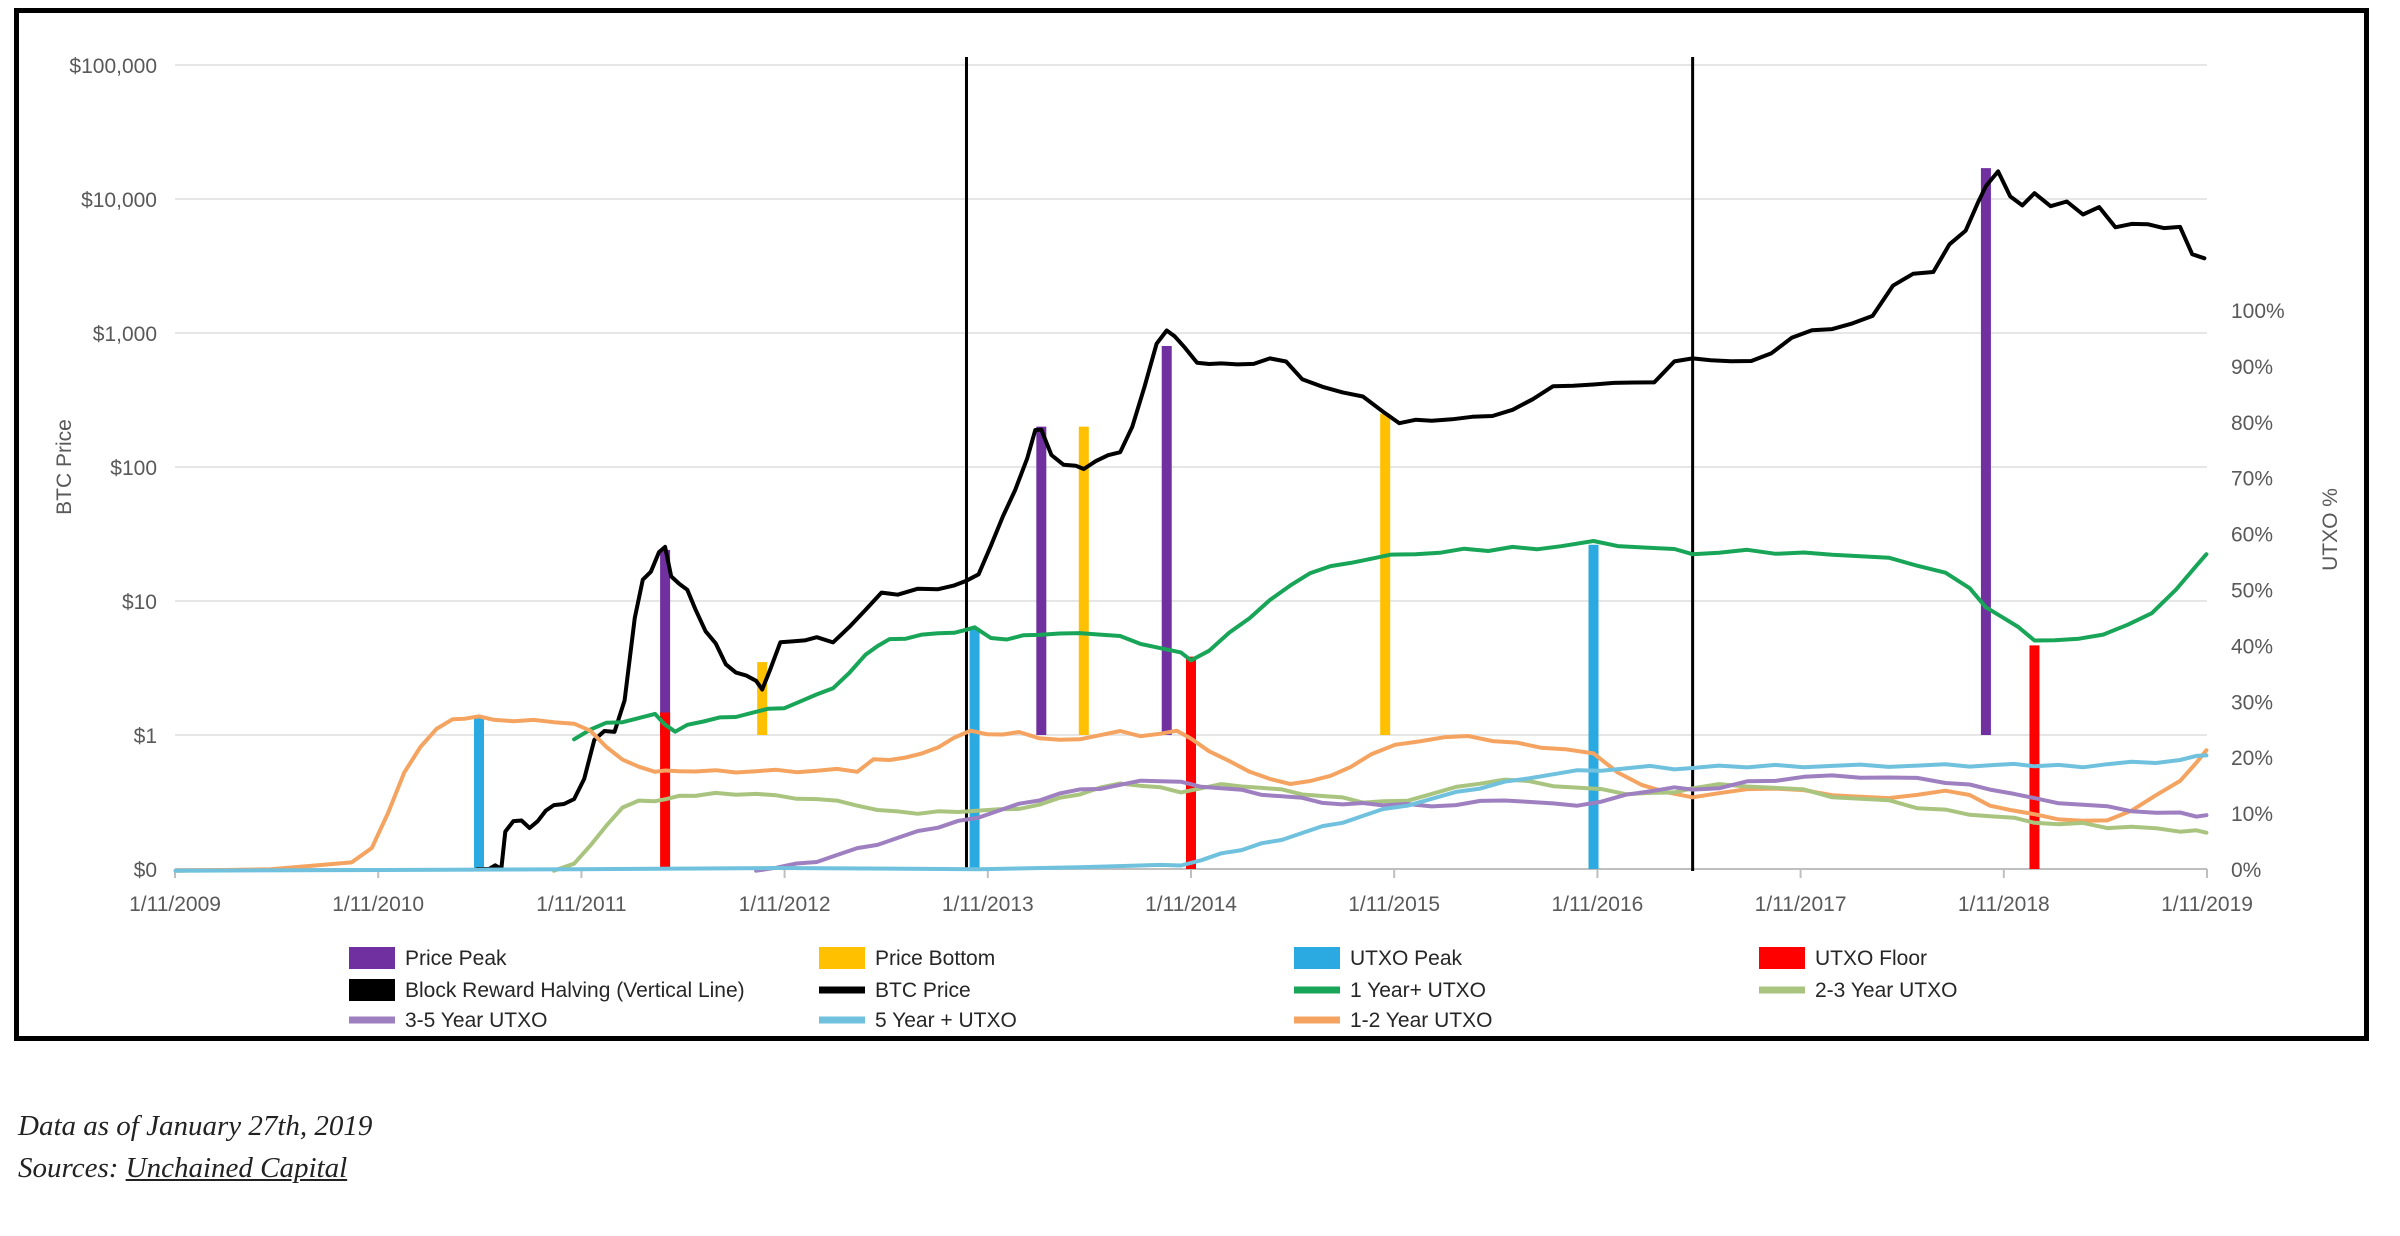 The width and height of the screenshot is (2400, 1236). I want to click on x-tick-label: 1/11/2009, so click(175, 904).